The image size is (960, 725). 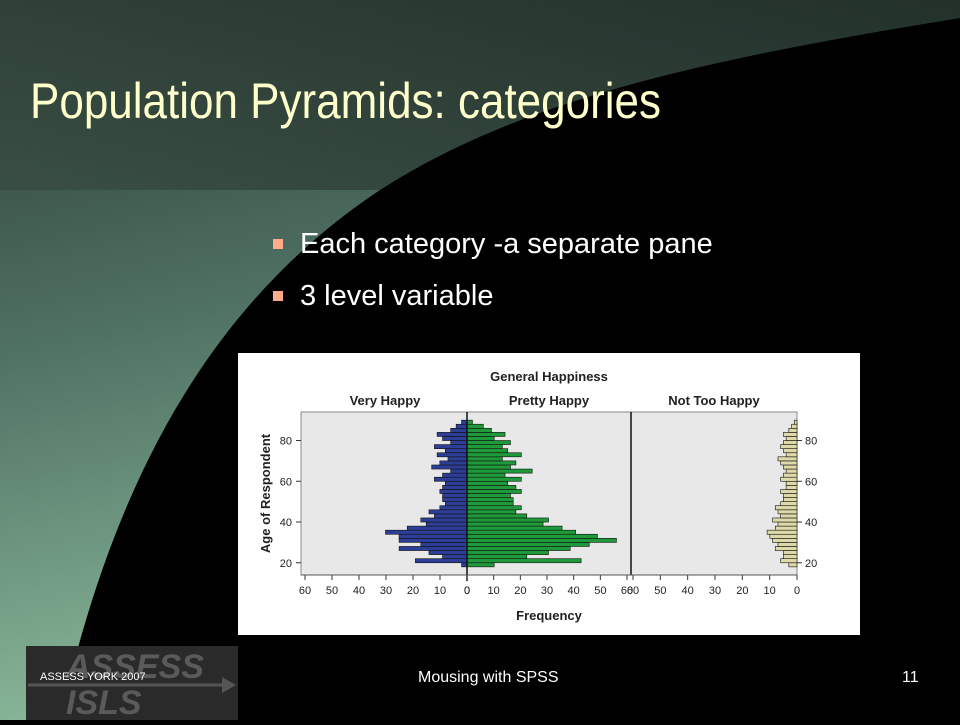 I want to click on y-axis-label: Age of Respondent, so click(x=265, y=493).